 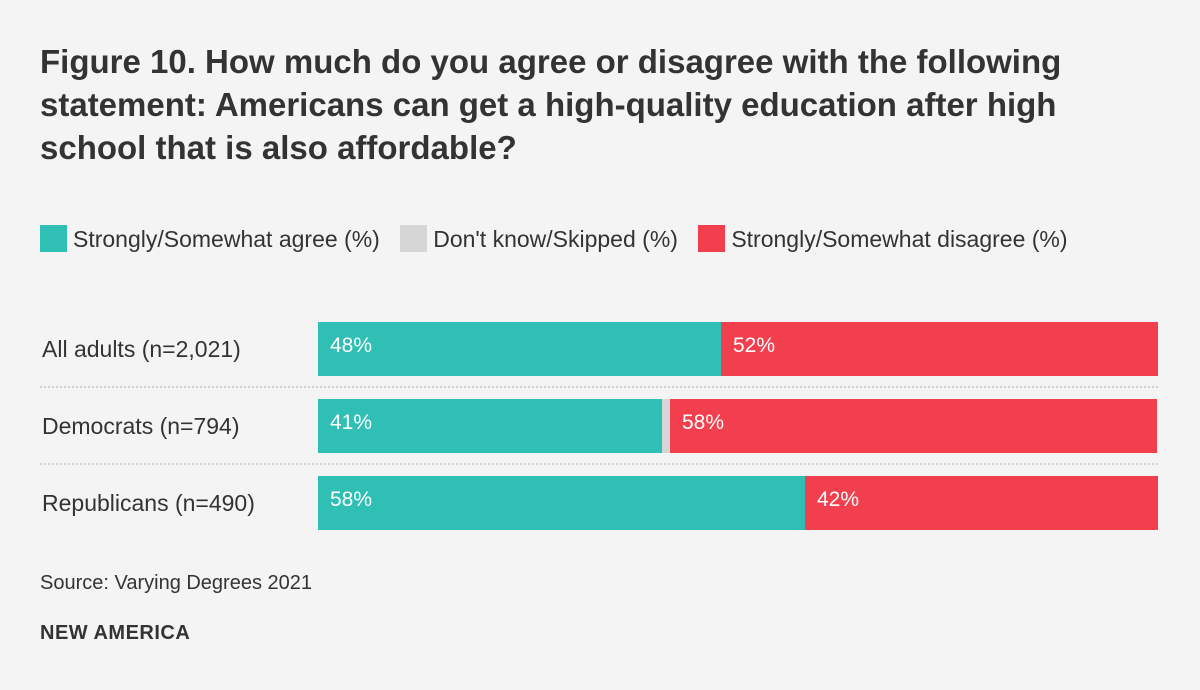 What do you see at coordinates (939, 349) in the screenshot?
I see `bar-all-adults-disagree` at bounding box center [939, 349].